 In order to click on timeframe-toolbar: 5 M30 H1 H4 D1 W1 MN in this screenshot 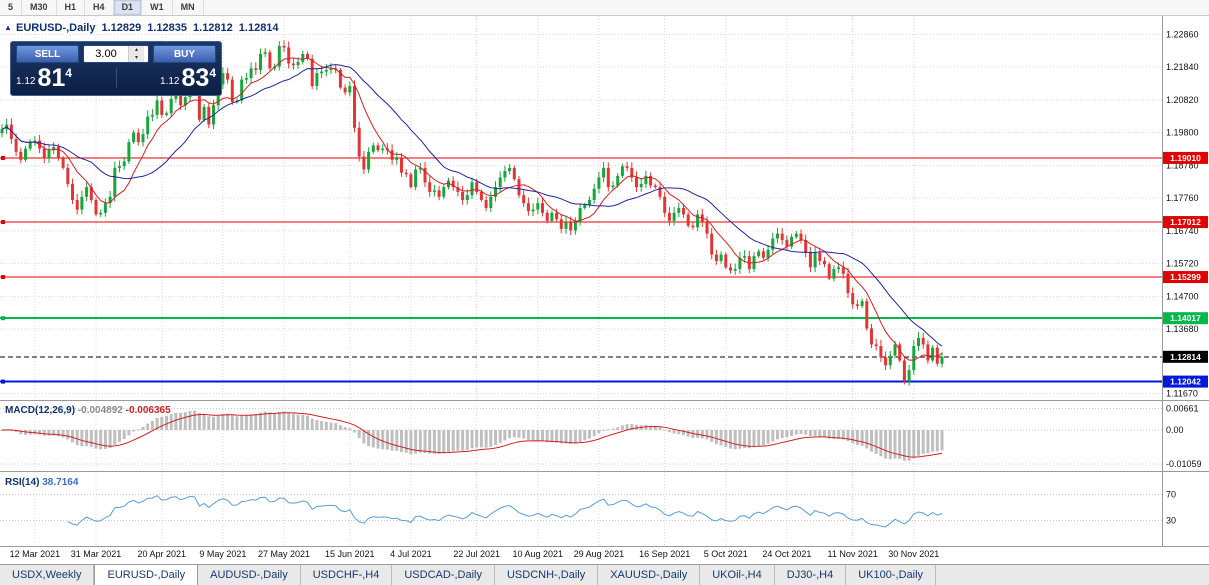, I will do `click(604, 8)`.